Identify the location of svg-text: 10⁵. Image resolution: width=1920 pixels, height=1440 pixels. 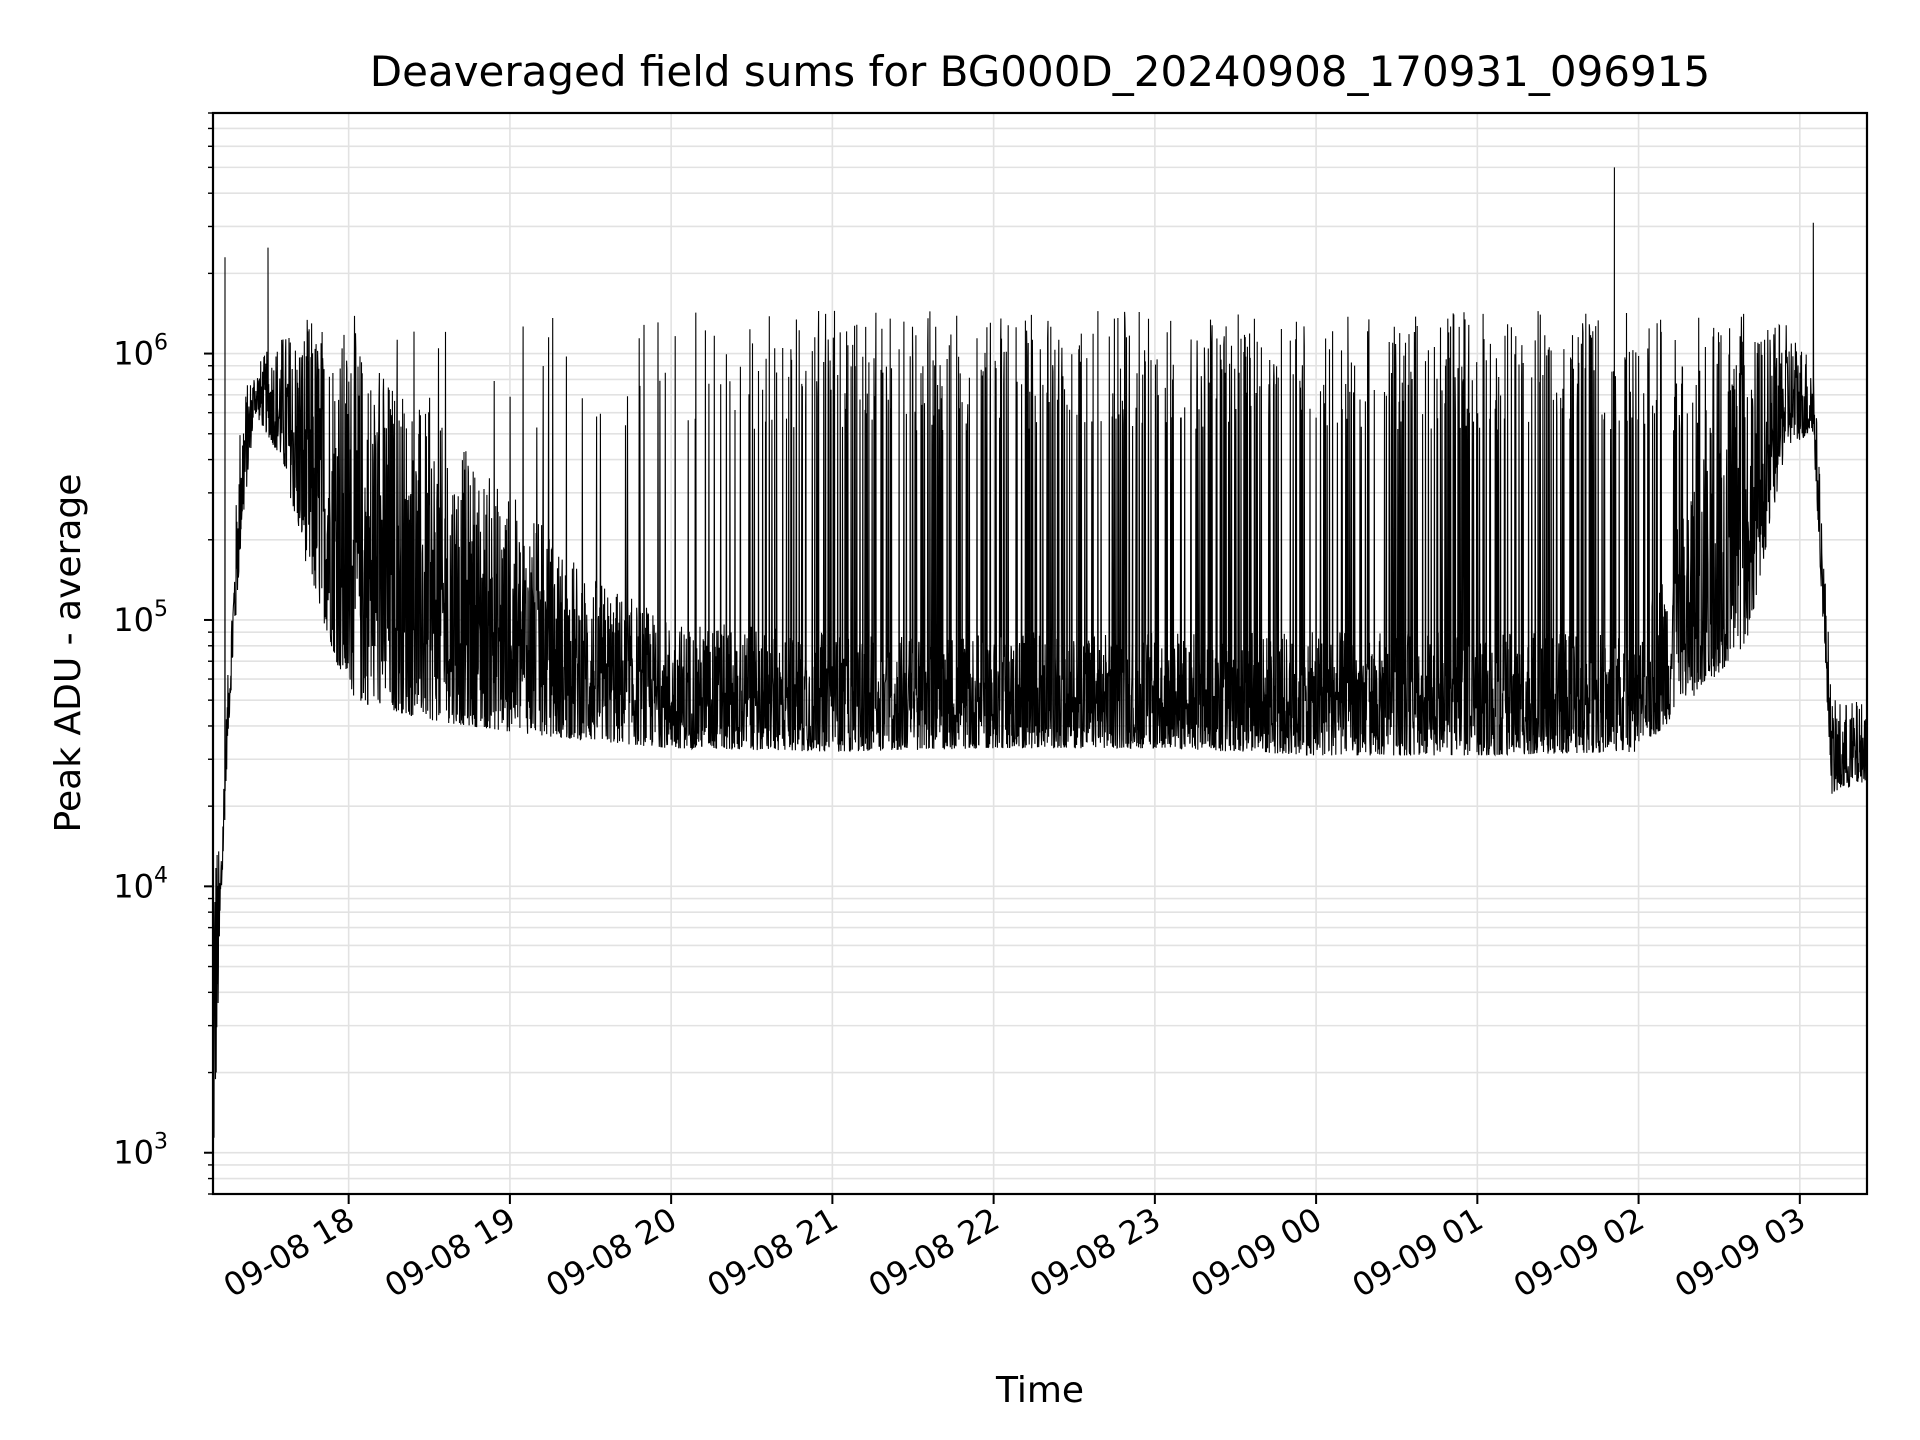
(140, 618).